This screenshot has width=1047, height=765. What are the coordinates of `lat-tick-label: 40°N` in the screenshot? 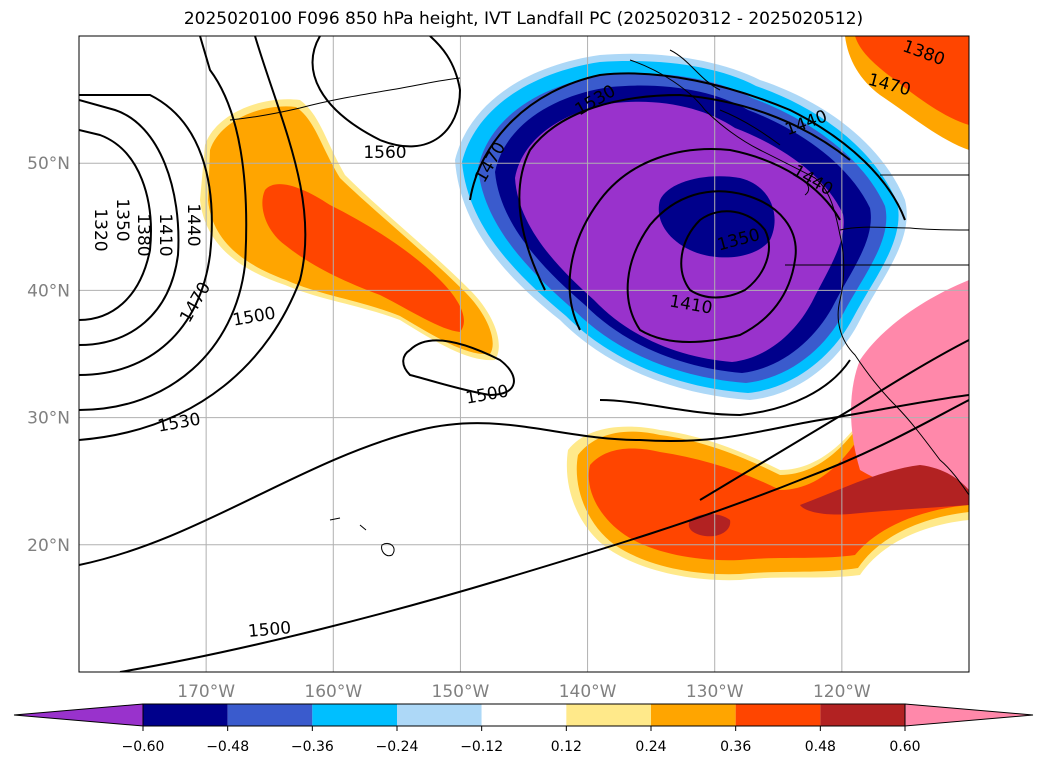 It's located at (48, 291).